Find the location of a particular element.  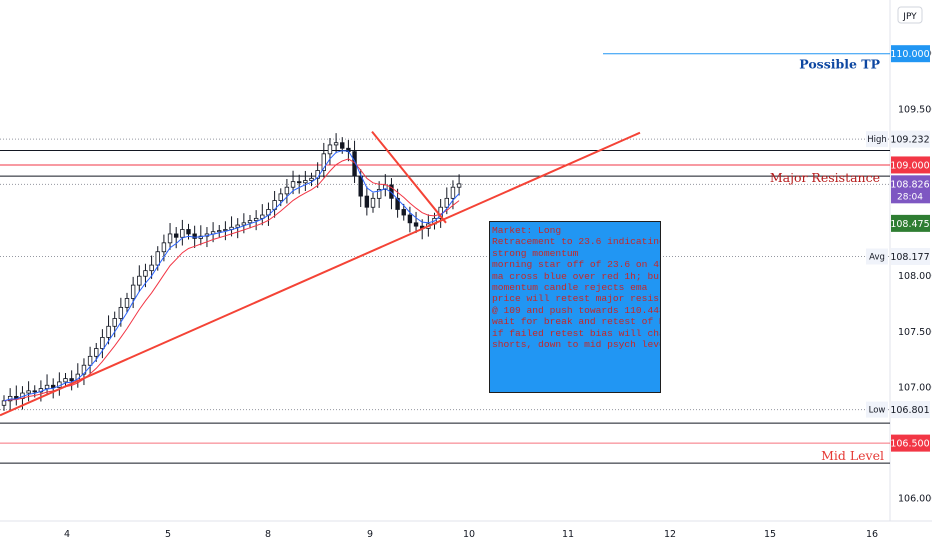

note-line: wait for break and retest of MR is located at coordinates (576, 322).